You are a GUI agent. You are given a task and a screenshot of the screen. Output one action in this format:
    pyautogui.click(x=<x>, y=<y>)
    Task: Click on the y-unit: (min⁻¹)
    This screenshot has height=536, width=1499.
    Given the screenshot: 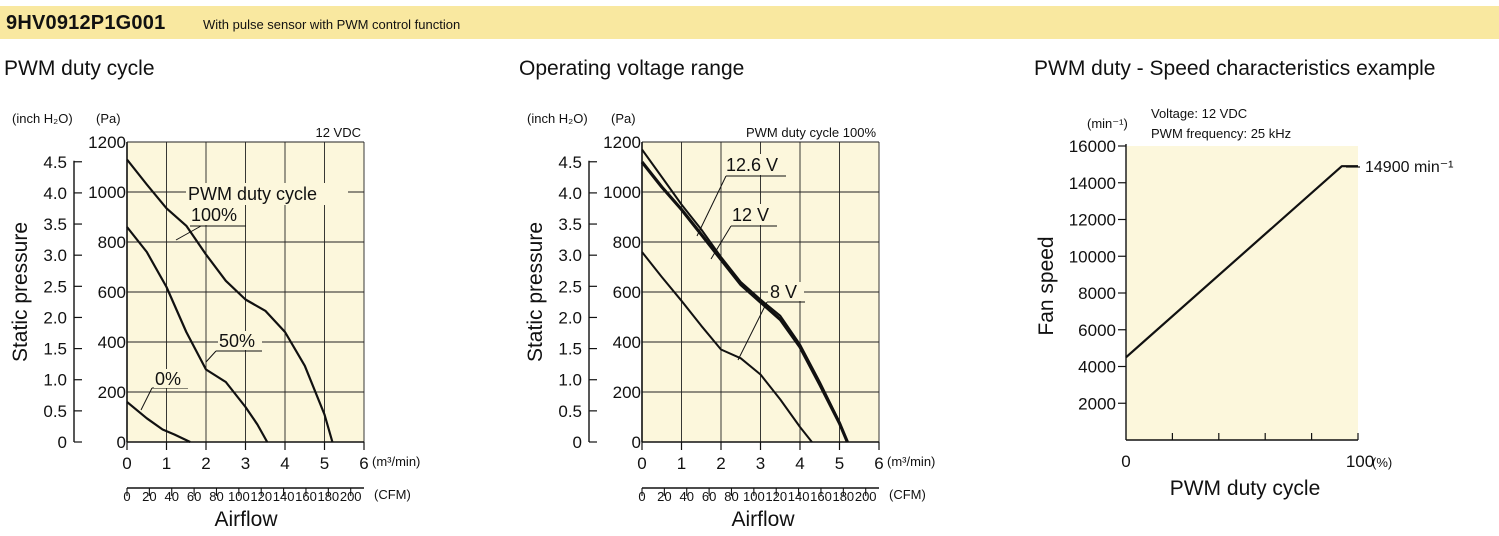 What is the action you would take?
    pyautogui.click(x=1107, y=123)
    